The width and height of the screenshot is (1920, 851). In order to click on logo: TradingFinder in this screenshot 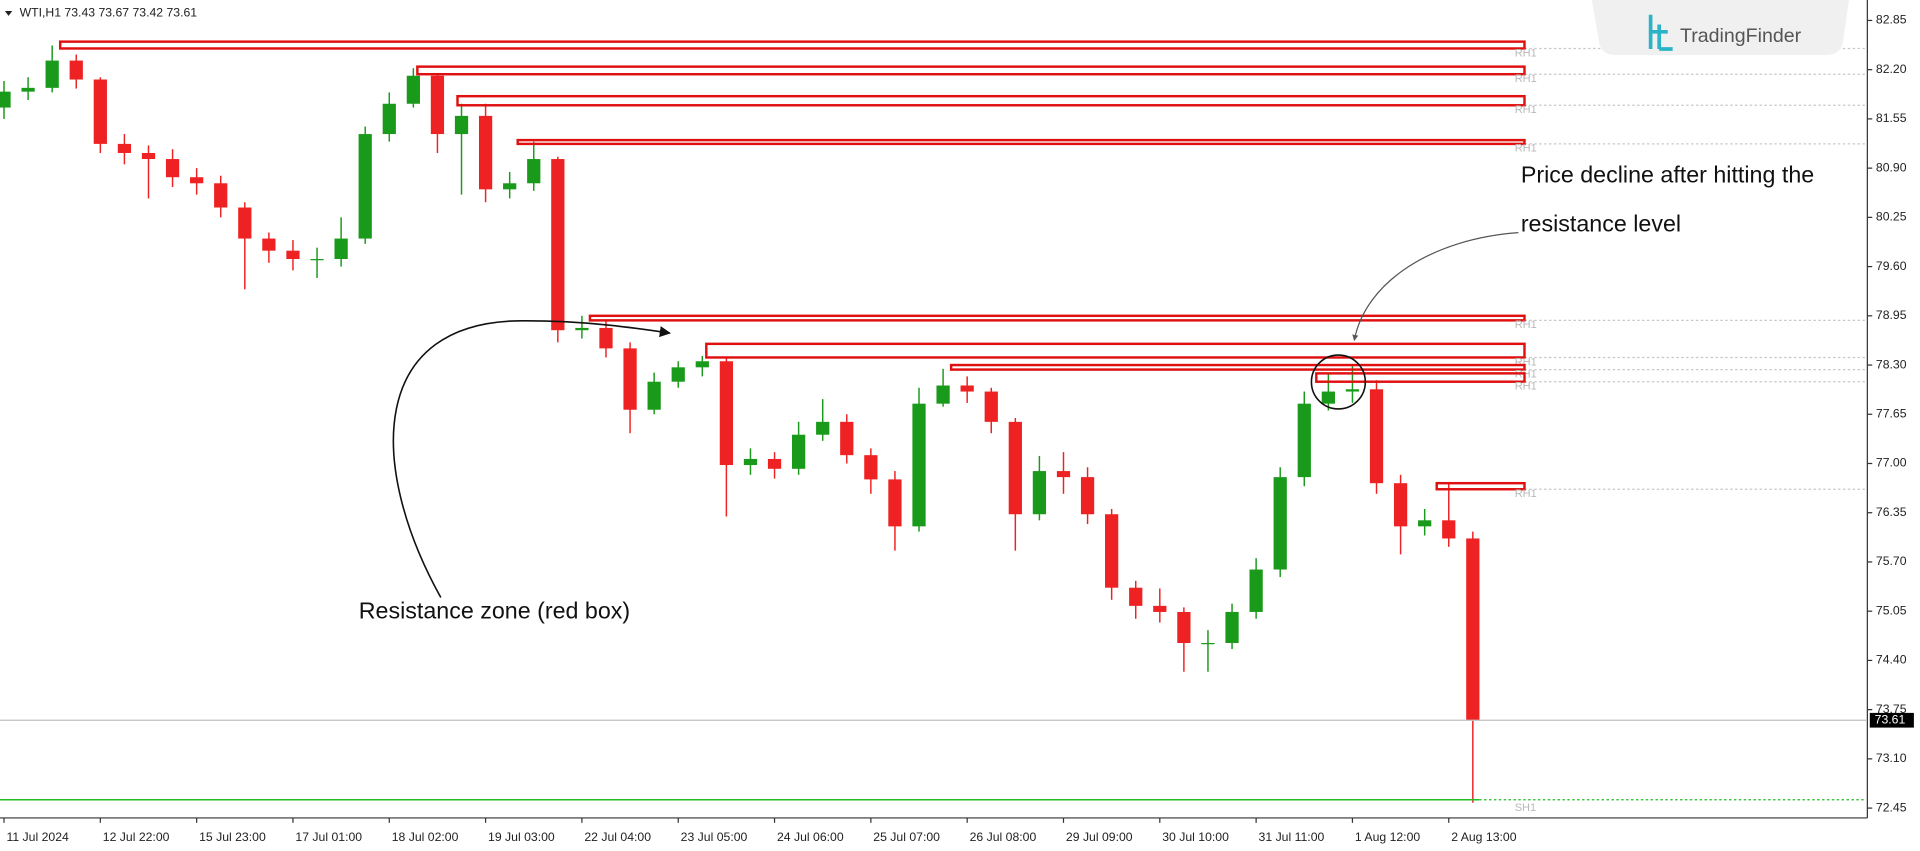, I will do `click(1720, 28)`.